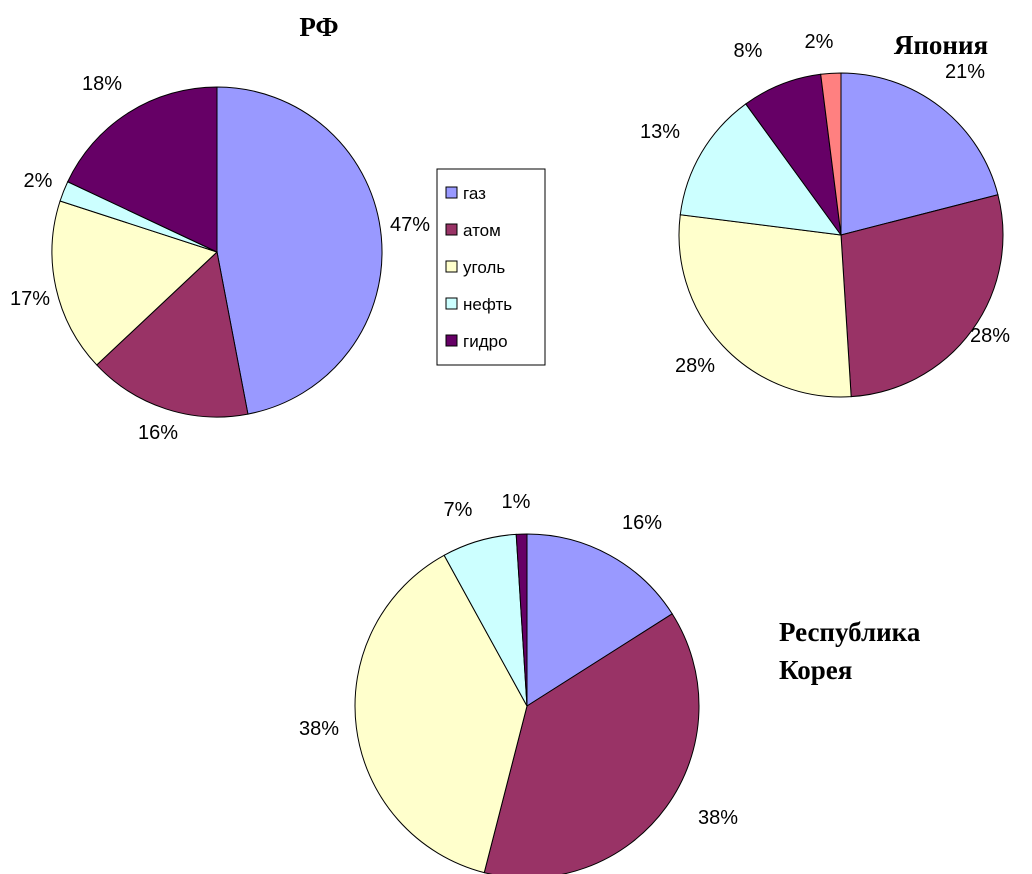 Image resolution: width=1032 pixels, height=874 pixels. I want to click on slice-label-rf-0: 47%, so click(410, 225).